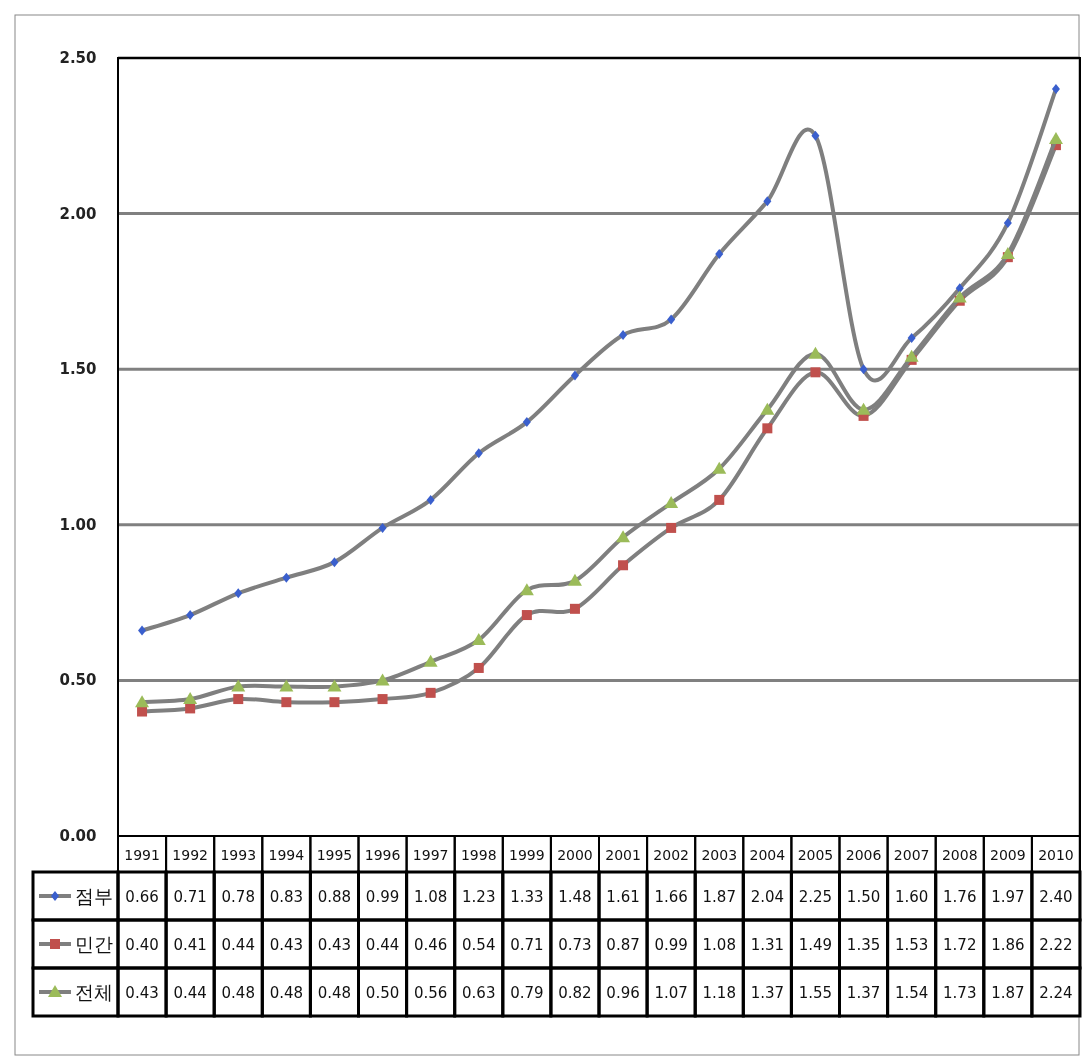  What do you see at coordinates (142, 945) in the screenshot?
I see `data-label: 0.40` at bounding box center [142, 945].